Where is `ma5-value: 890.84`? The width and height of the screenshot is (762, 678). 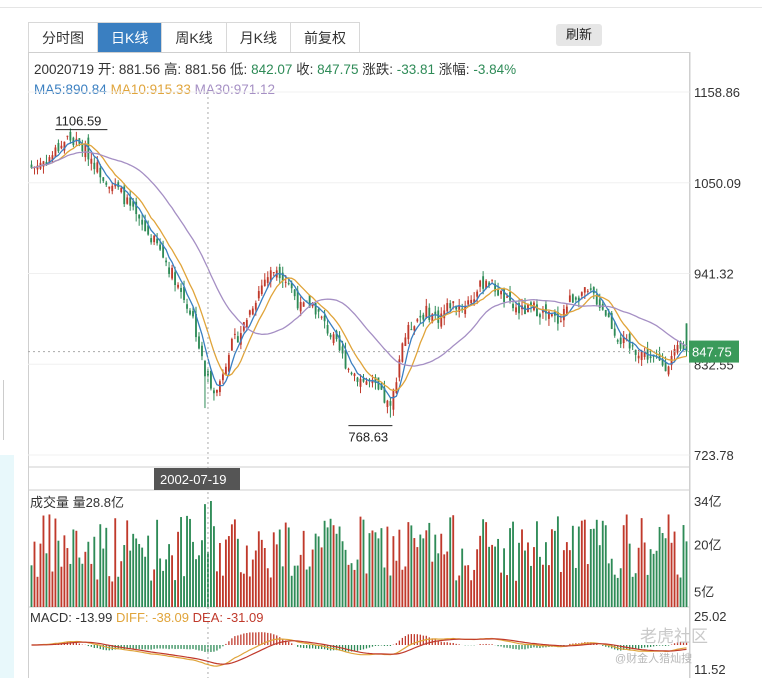
ma5-value: 890.84 is located at coordinates (86, 89).